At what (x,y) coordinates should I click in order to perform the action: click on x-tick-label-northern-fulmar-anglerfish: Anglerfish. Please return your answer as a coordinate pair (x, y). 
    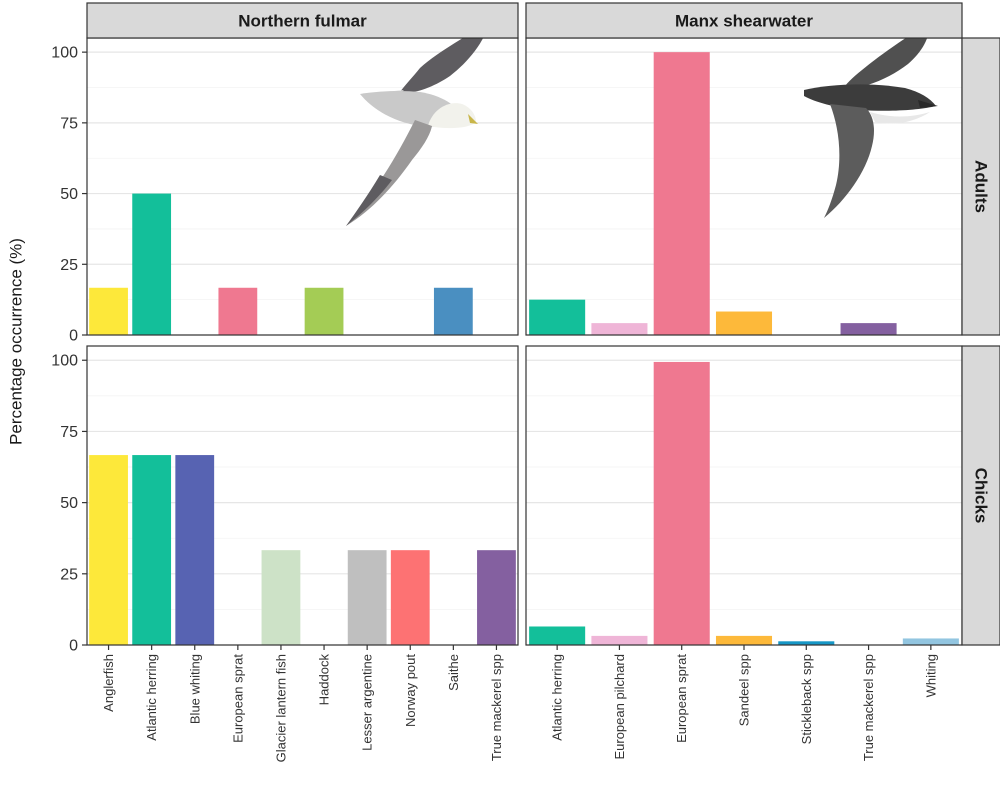
    Looking at the image, I should click on (108, 683).